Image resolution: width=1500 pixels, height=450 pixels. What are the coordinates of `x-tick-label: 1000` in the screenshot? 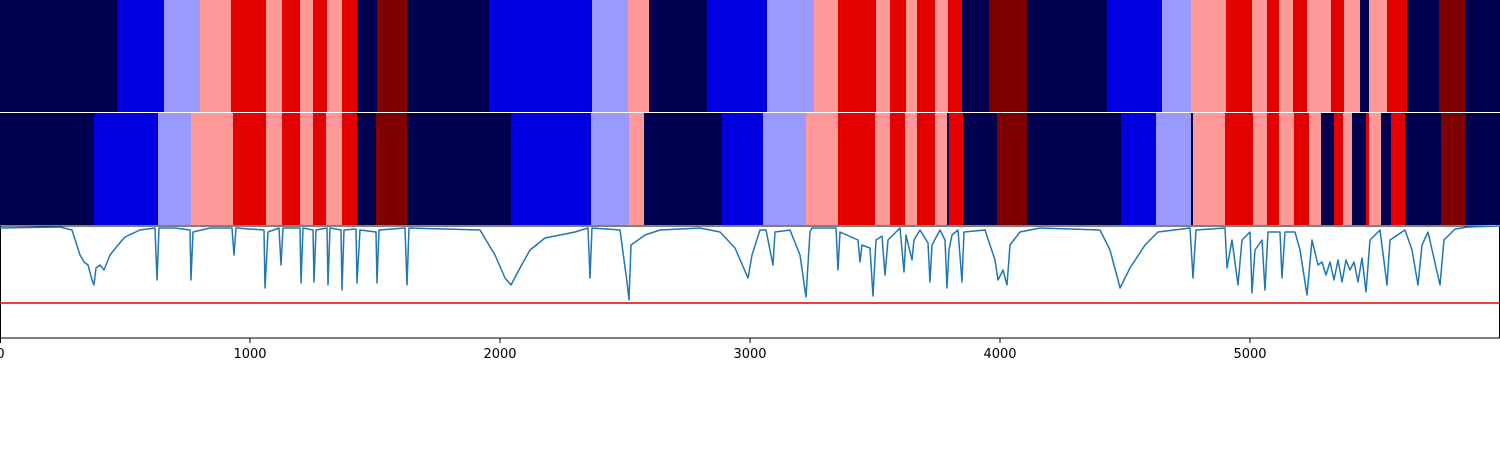 It's located at (249, 354).